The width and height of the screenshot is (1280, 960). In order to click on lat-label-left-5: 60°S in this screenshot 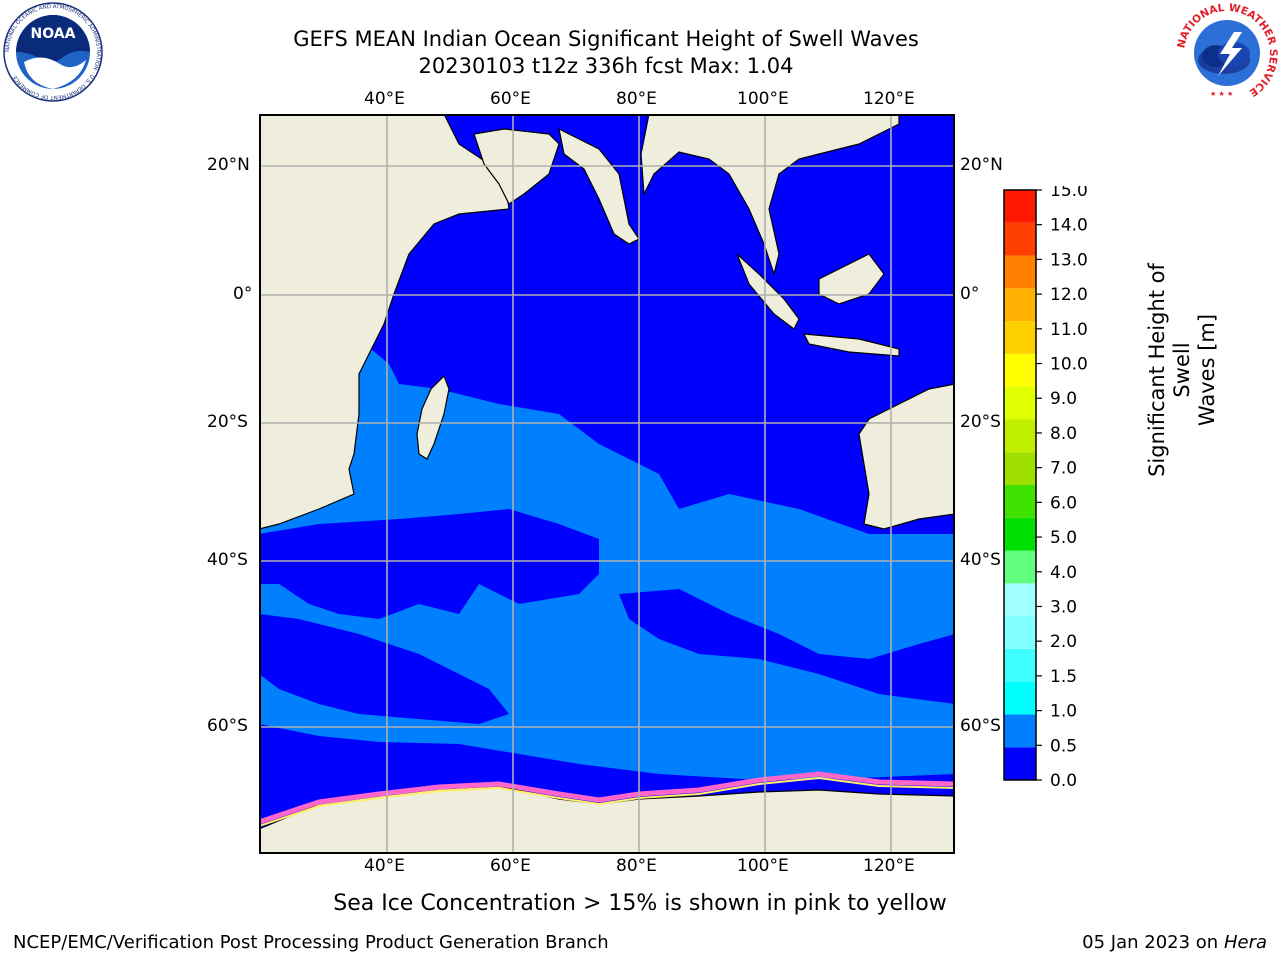, I will do `click(227, 726)`.